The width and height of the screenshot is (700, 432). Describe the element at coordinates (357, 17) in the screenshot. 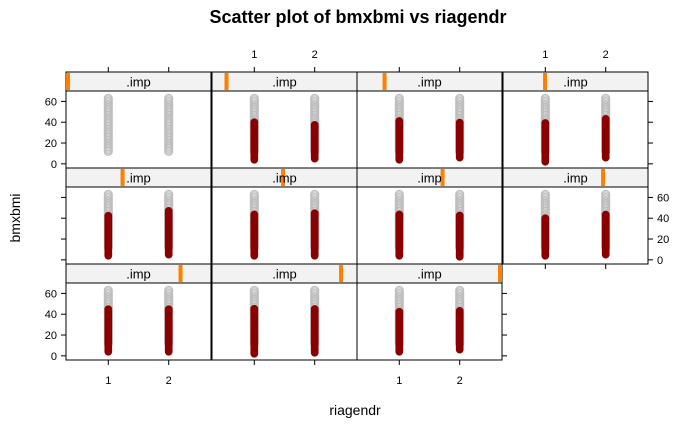

I see `chart-title: Scatter plot of bmxbmi vs riagendr` at that location.